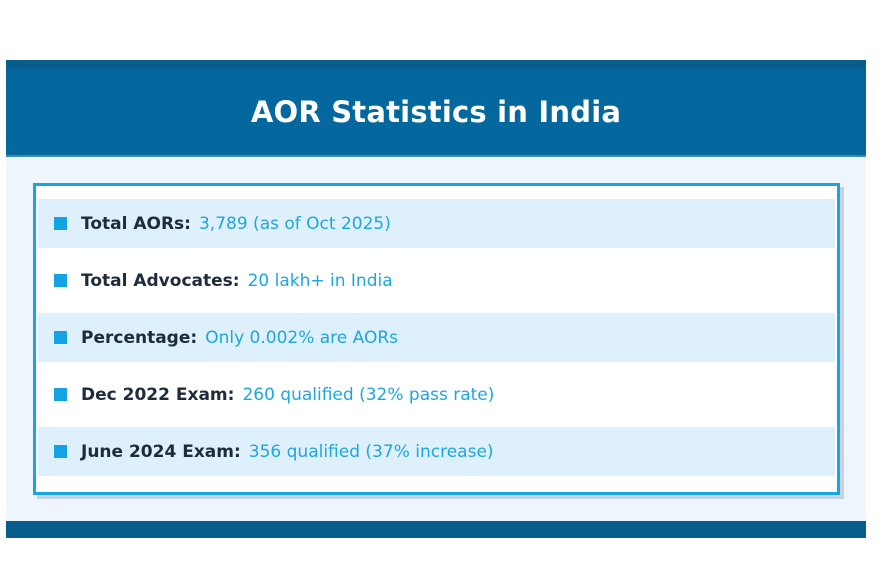  I want to click on stat-value: Only 0.002% are AORs, so click(302, 337).